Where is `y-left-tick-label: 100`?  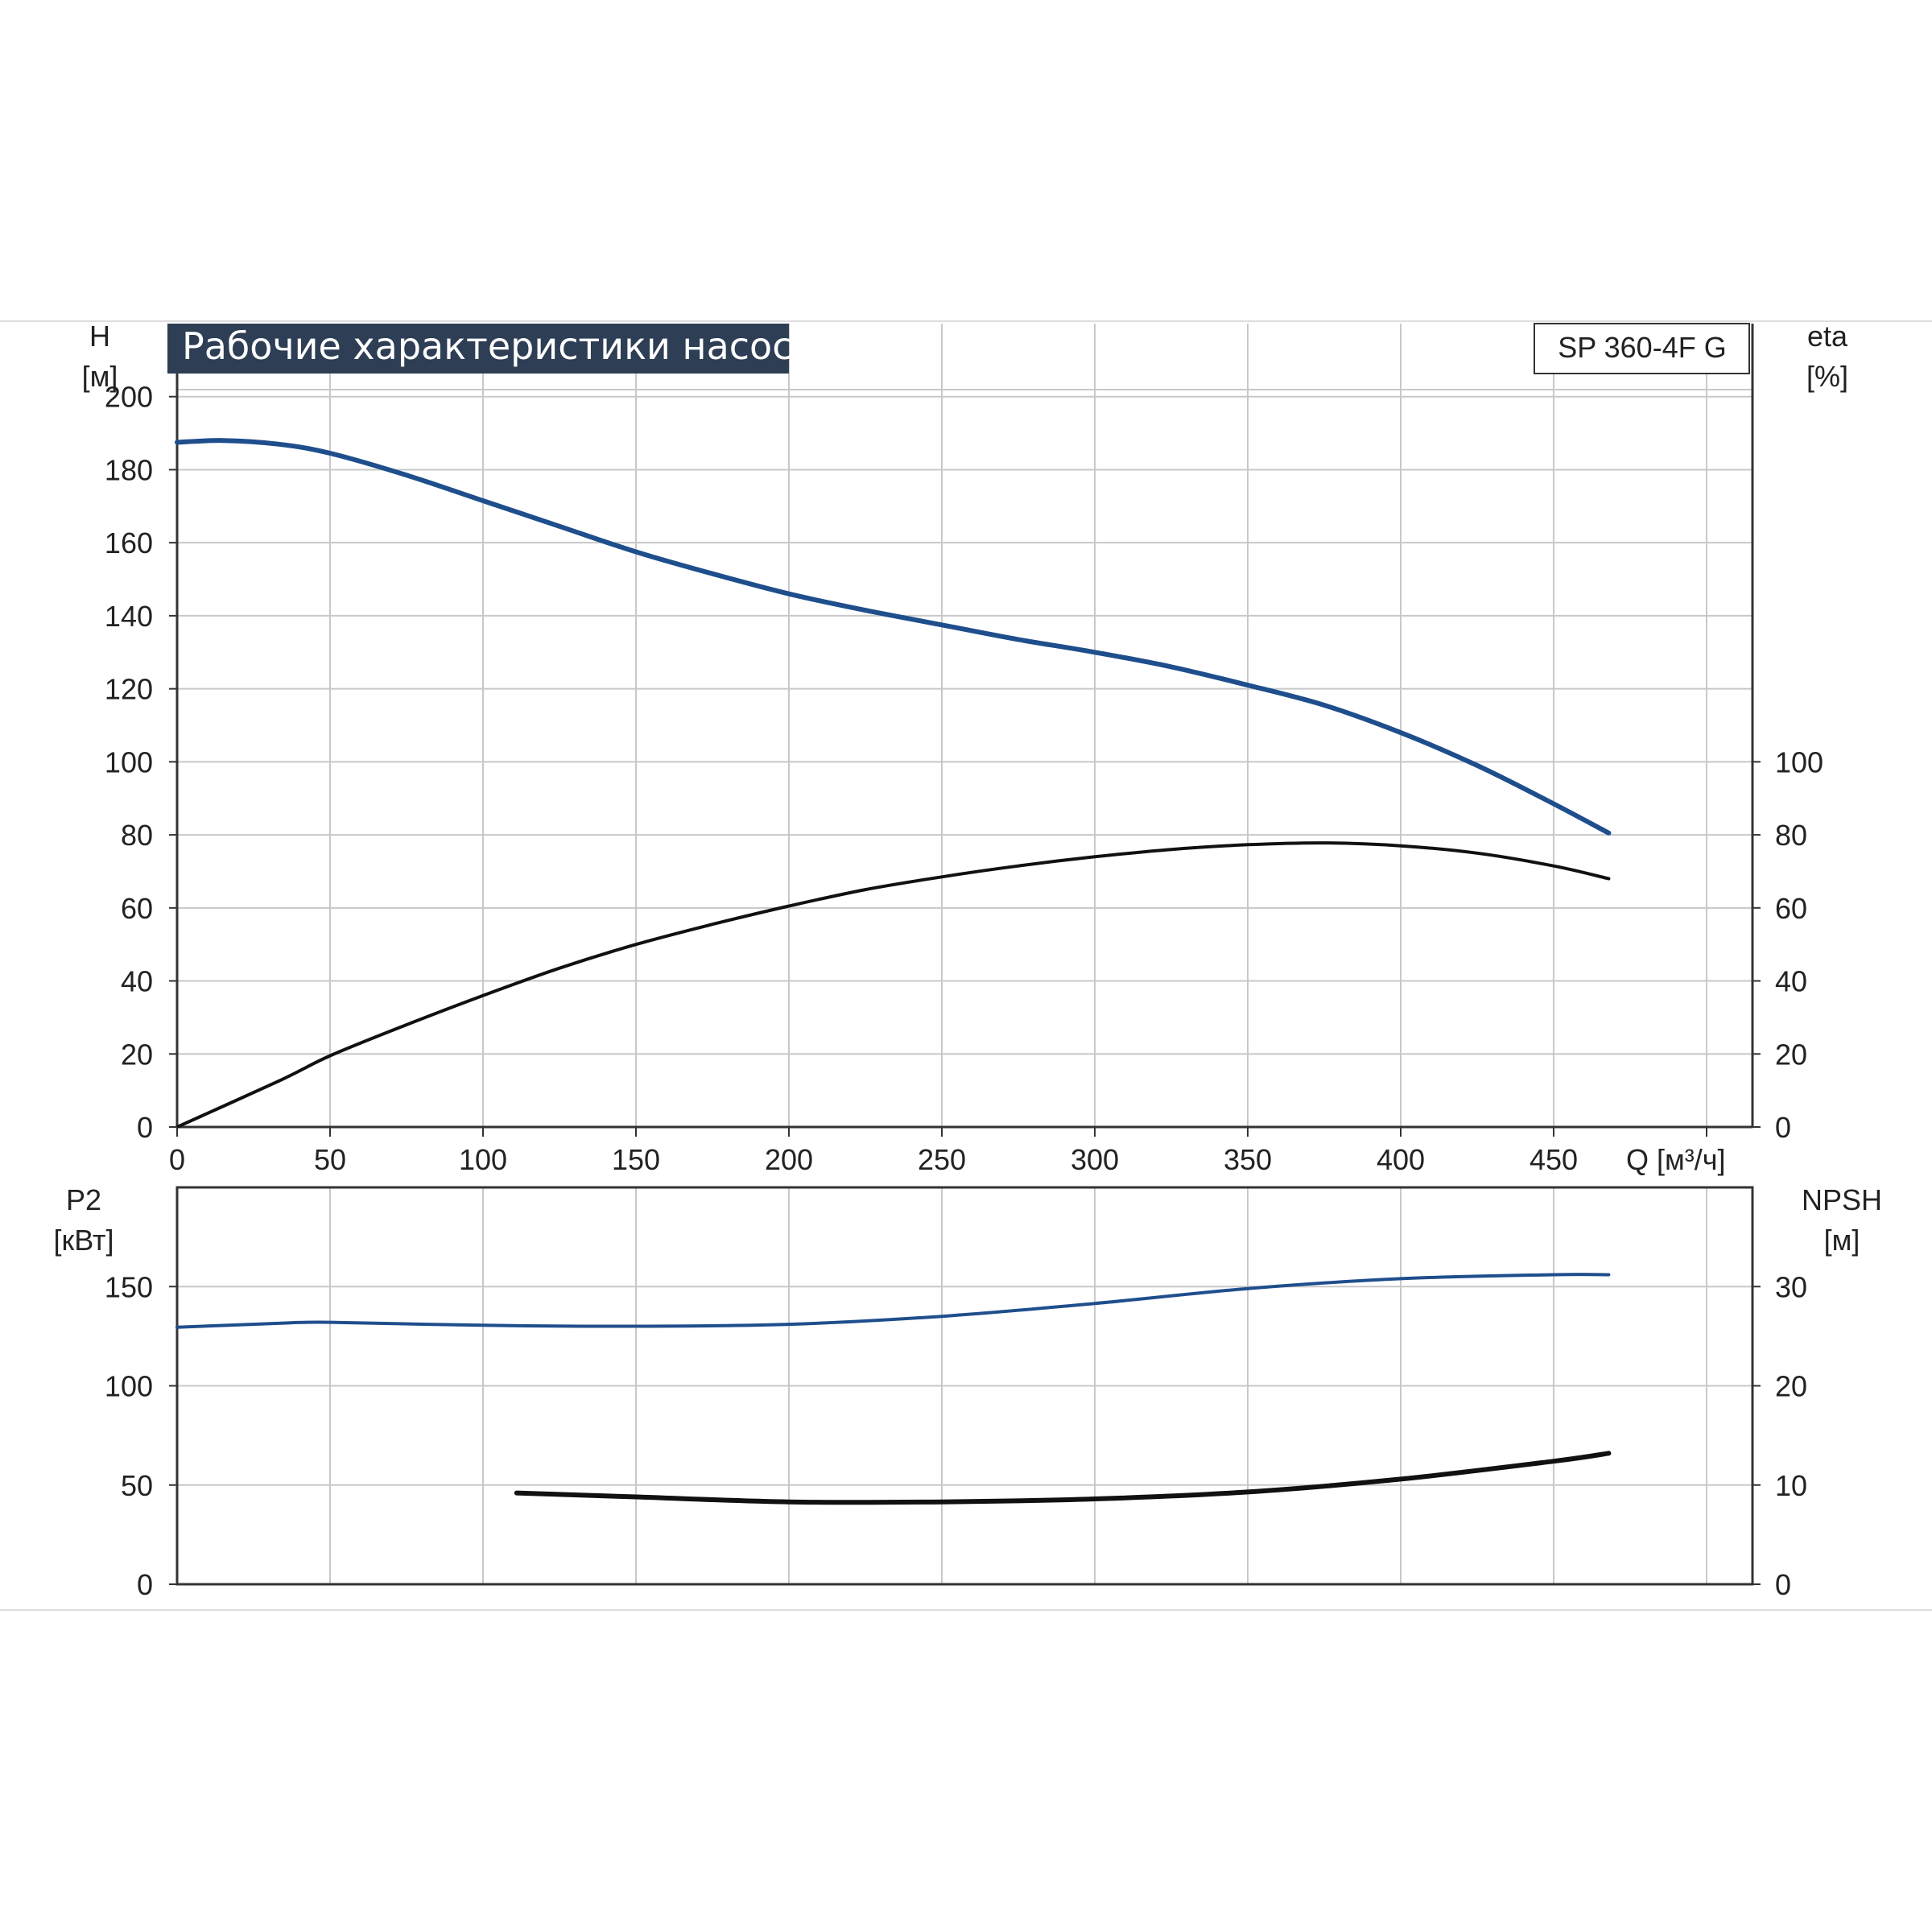 y-left-tick-label: 100 is located at coordinates (129, 761).